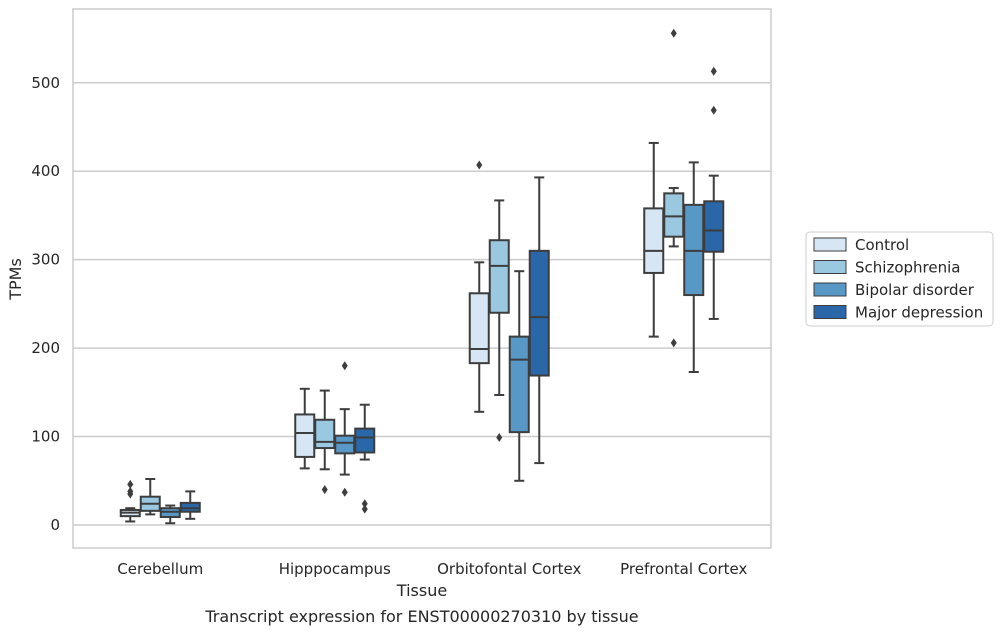 The width and height of the screenshot is (1002, 634). I want to click on x-tick-label: Prefrontal Cortex, so click(683, 569).